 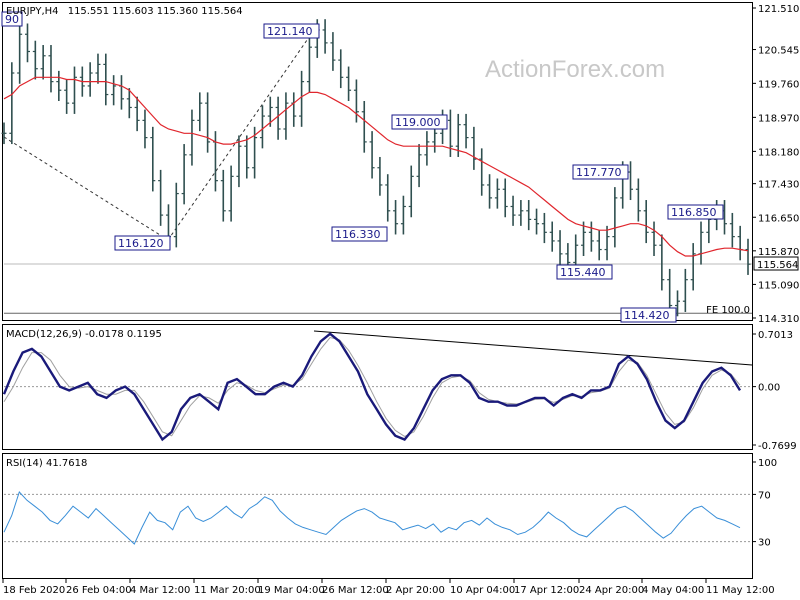 I want to click on x-axis-label: 10 Apr 04:00, so click(x=482, y=590).